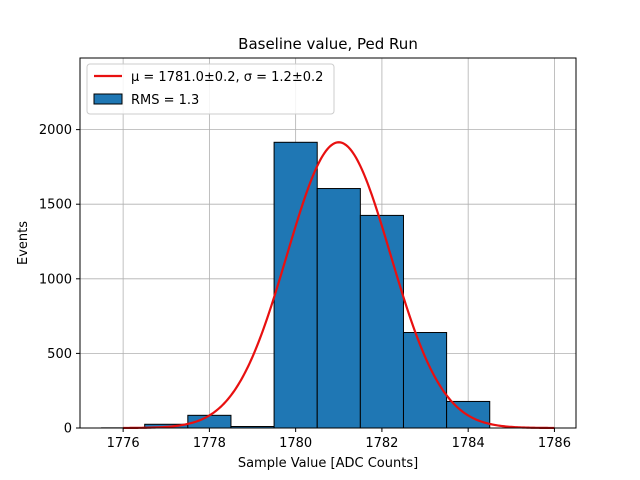 The width and height of the screenshot is (640, 480). Describe the element at coordinates (339, 439) in the screenshot. I see `x-axis-ticks: 1776 1778 1780 1782 1784 1786` at that location.